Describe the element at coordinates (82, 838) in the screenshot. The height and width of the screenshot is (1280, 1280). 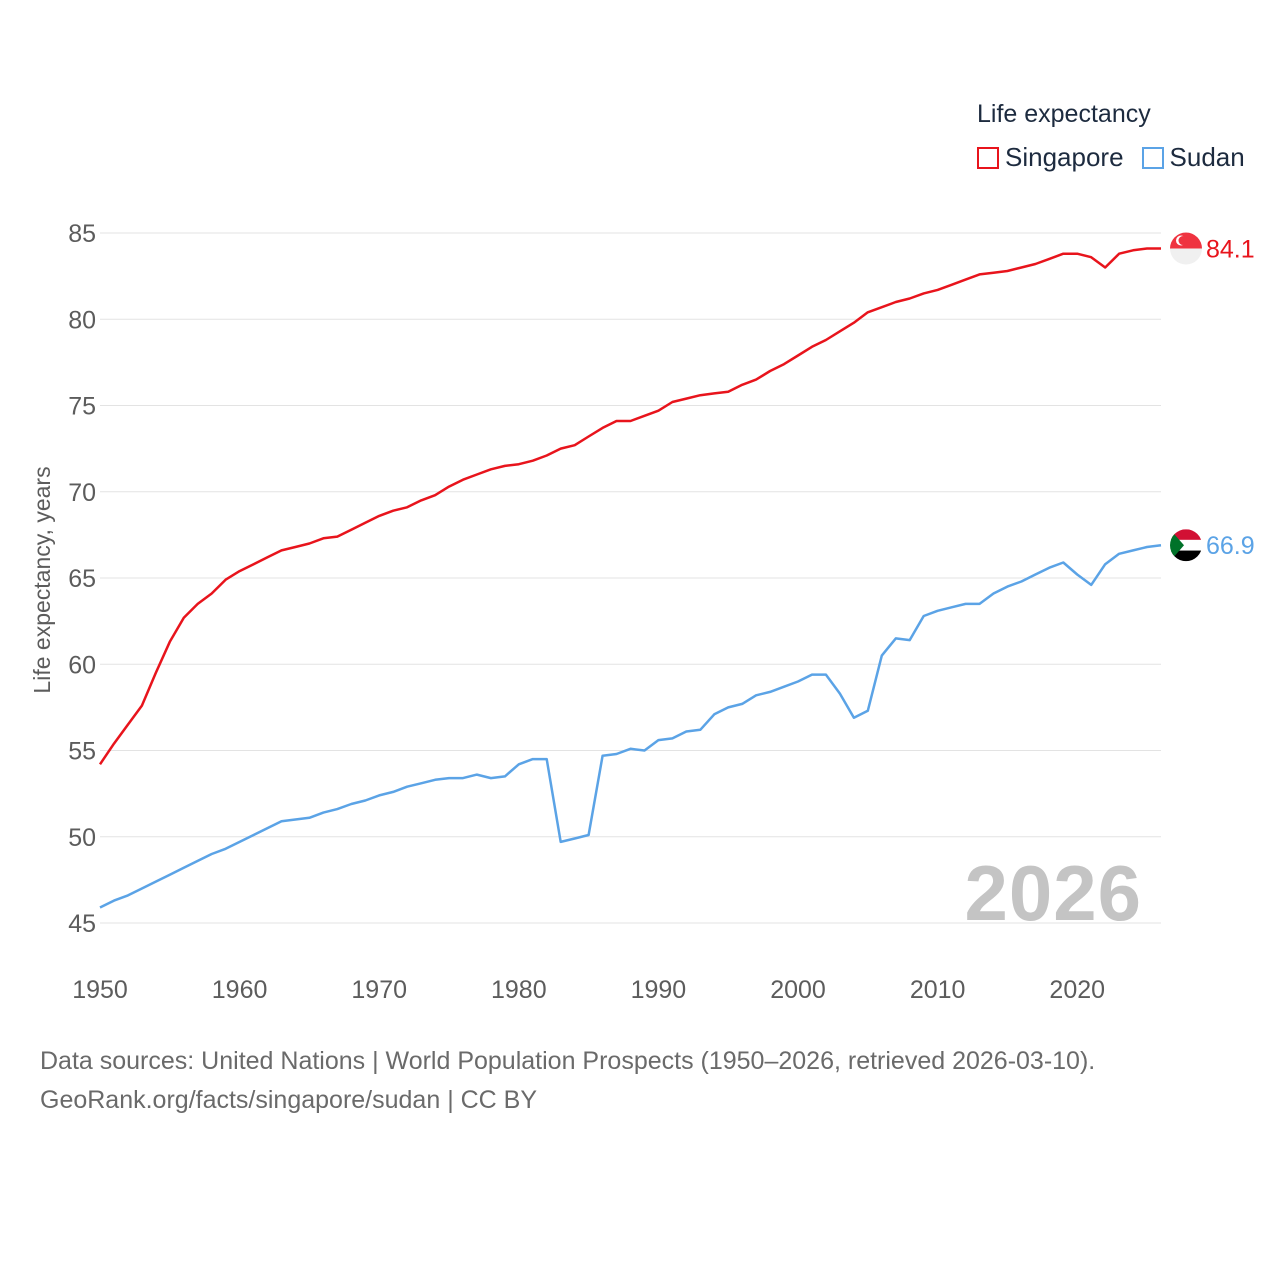
I see `y-tick-label: 50` at that location.